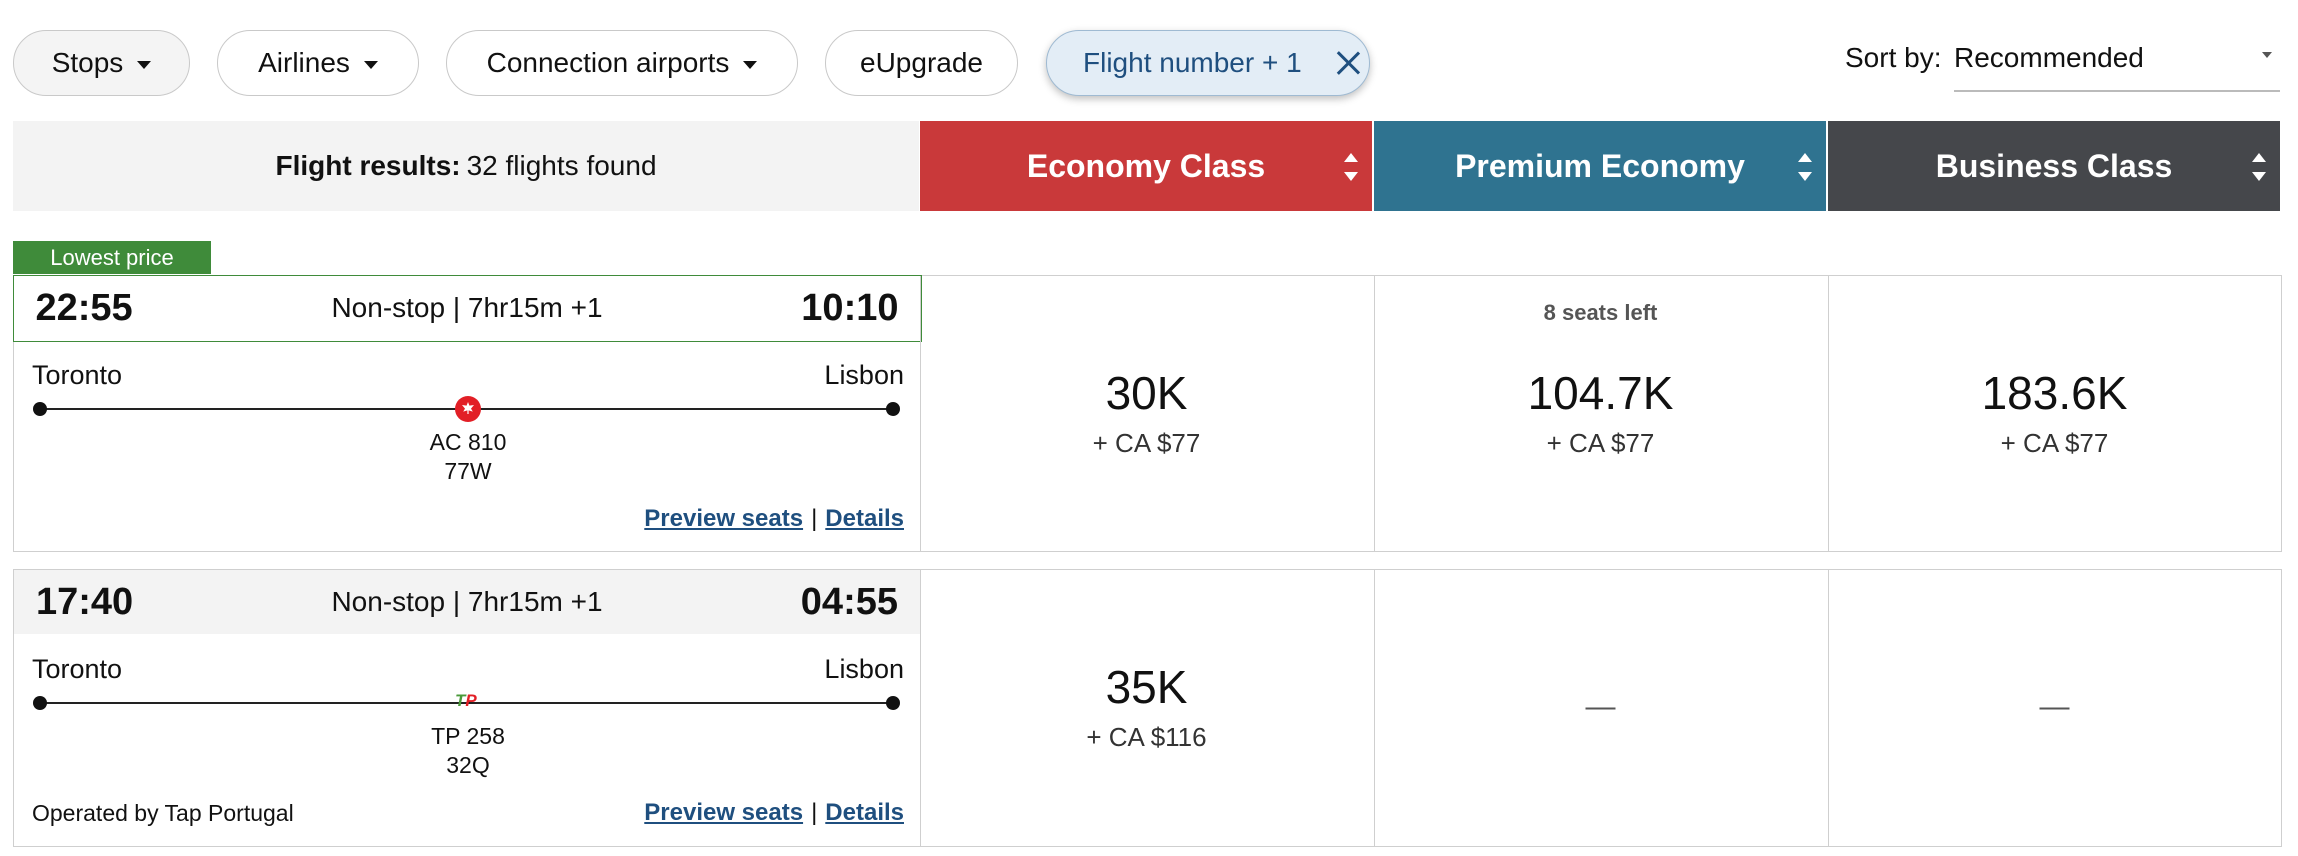 Image resolution: width=2298 pixels, height=856 pixels. What do you see at coordinates (304, 62) in the screenshot?
I see `airlines-filter-label: Airlines` at bounding box center [304, 62].